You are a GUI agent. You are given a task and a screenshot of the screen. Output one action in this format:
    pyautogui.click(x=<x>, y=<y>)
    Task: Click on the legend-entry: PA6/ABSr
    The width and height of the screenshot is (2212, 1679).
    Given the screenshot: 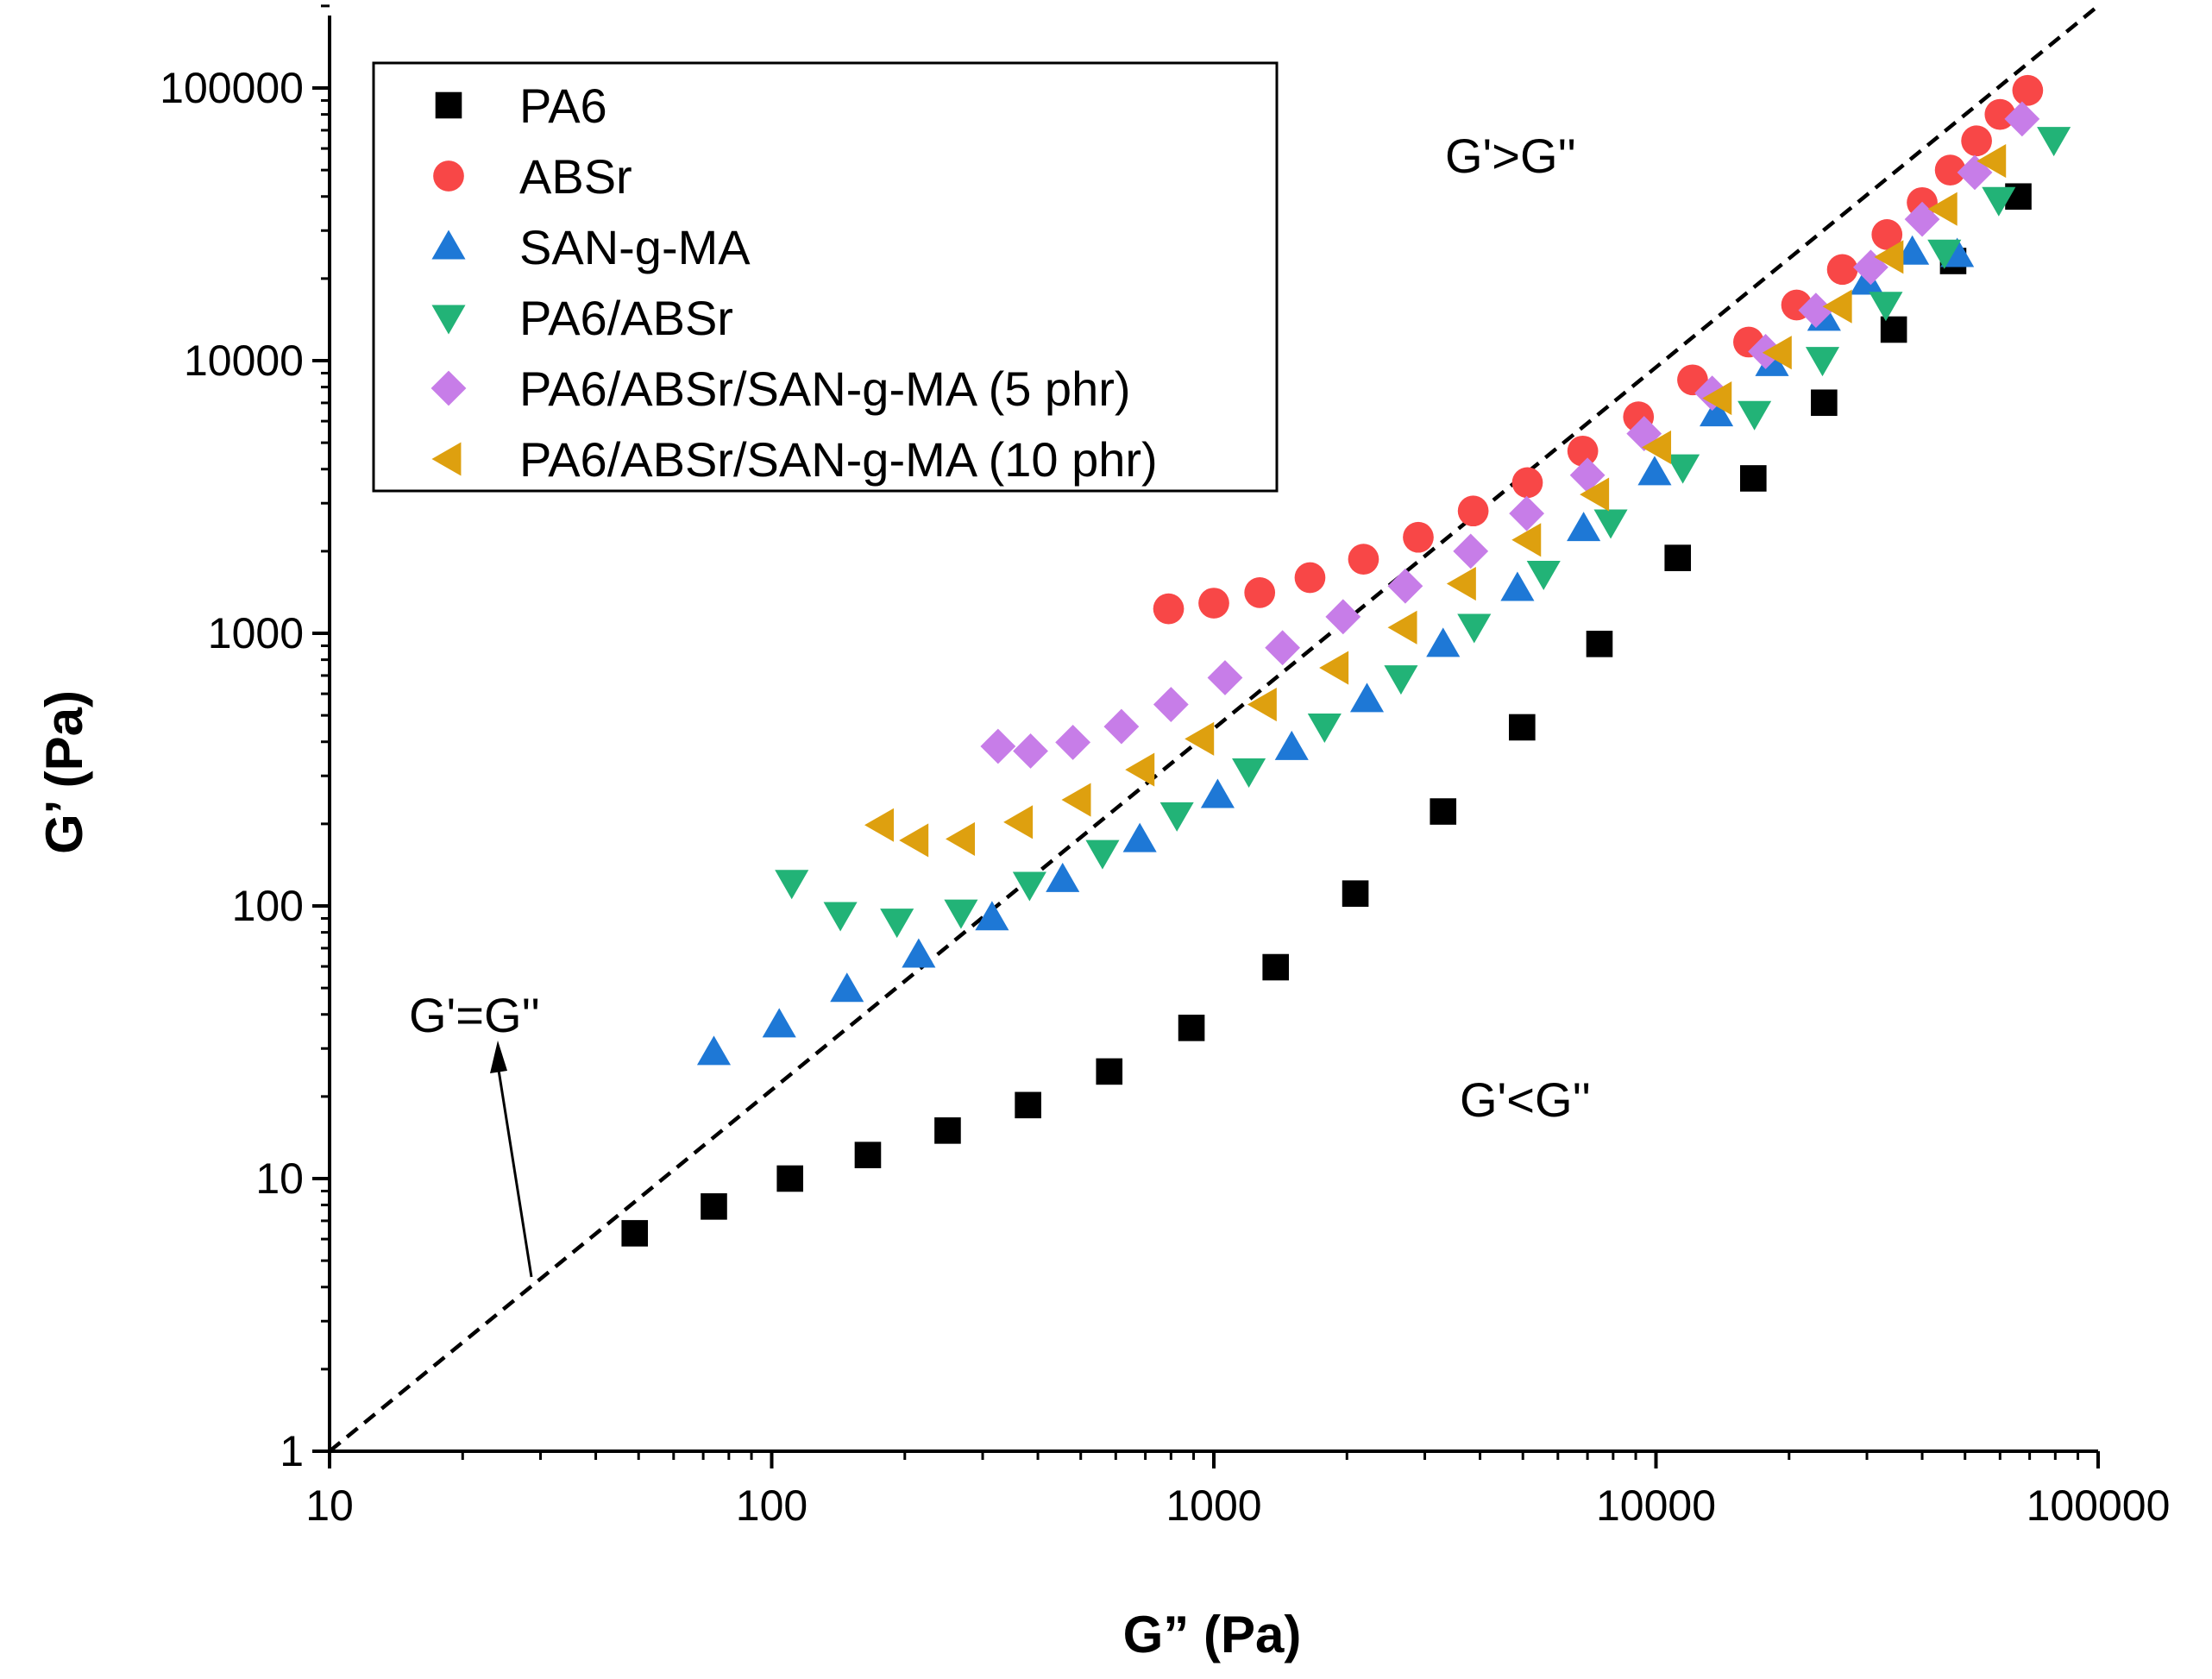 What is the action you would take?
    pyautogui.click(x=582, y=318)
    